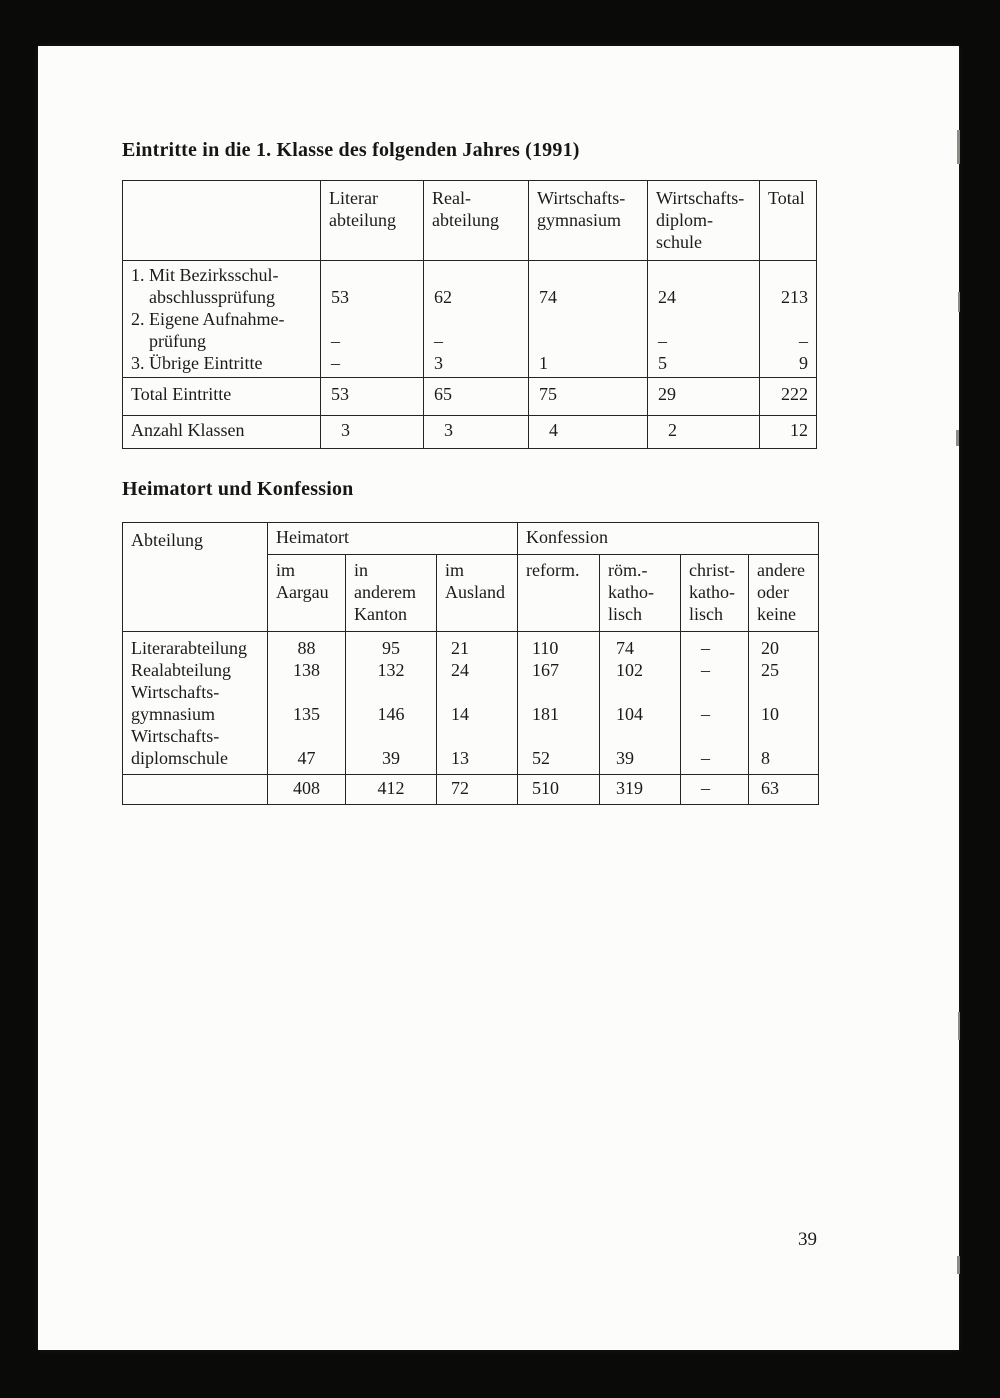  What do you see at coordinates (181, 670) in the screenshot?
I see `row-label: Realabteilung` at bounding box center [181, 670].